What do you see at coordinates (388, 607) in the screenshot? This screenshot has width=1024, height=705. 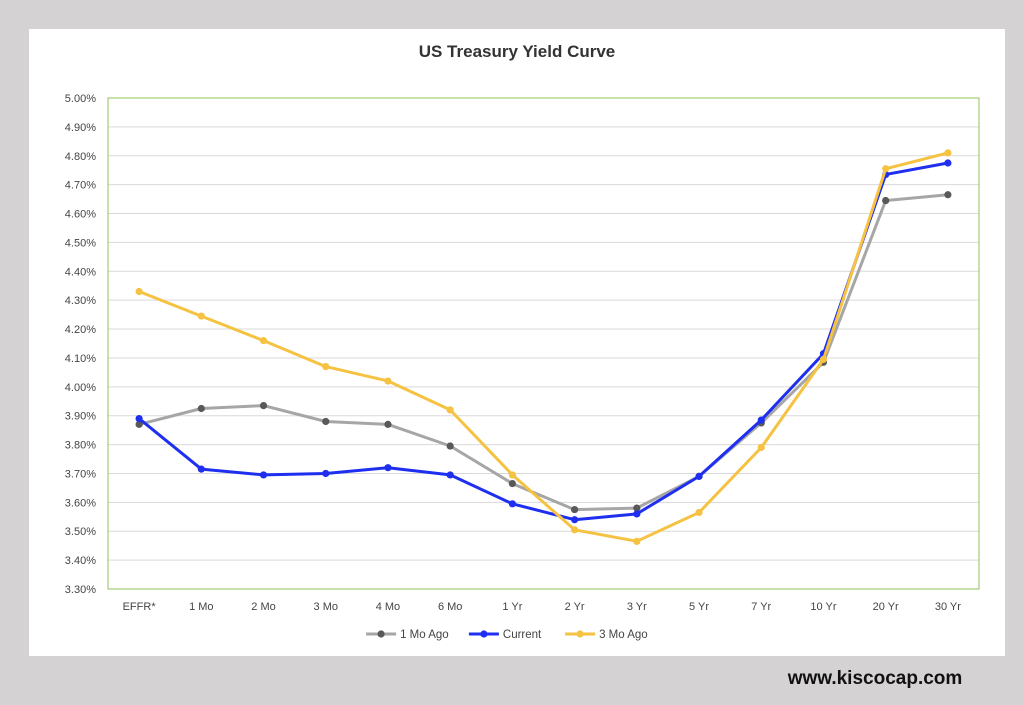 I see `x-tick-label: 4 Mo` at bounding box center [388, 607].